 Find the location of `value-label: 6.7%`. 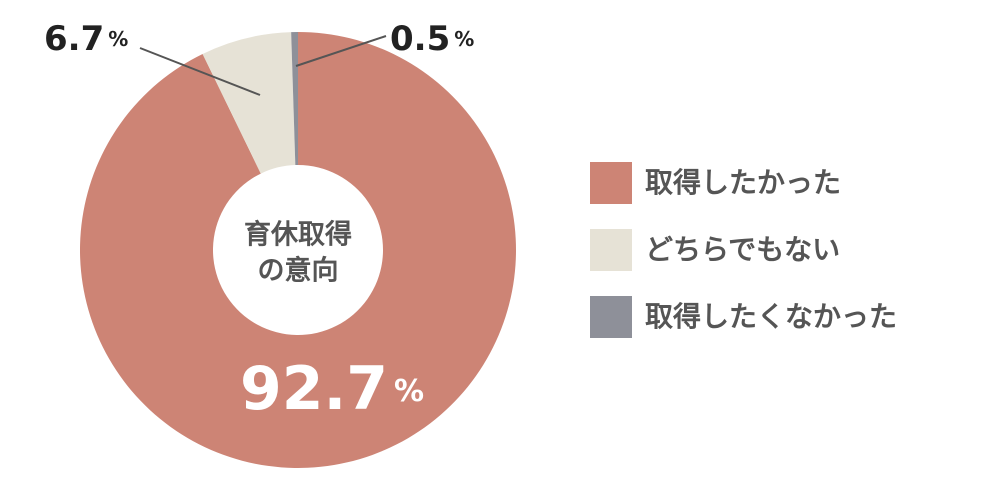

value-label: 6.7% is located at coordinates (86, 39).